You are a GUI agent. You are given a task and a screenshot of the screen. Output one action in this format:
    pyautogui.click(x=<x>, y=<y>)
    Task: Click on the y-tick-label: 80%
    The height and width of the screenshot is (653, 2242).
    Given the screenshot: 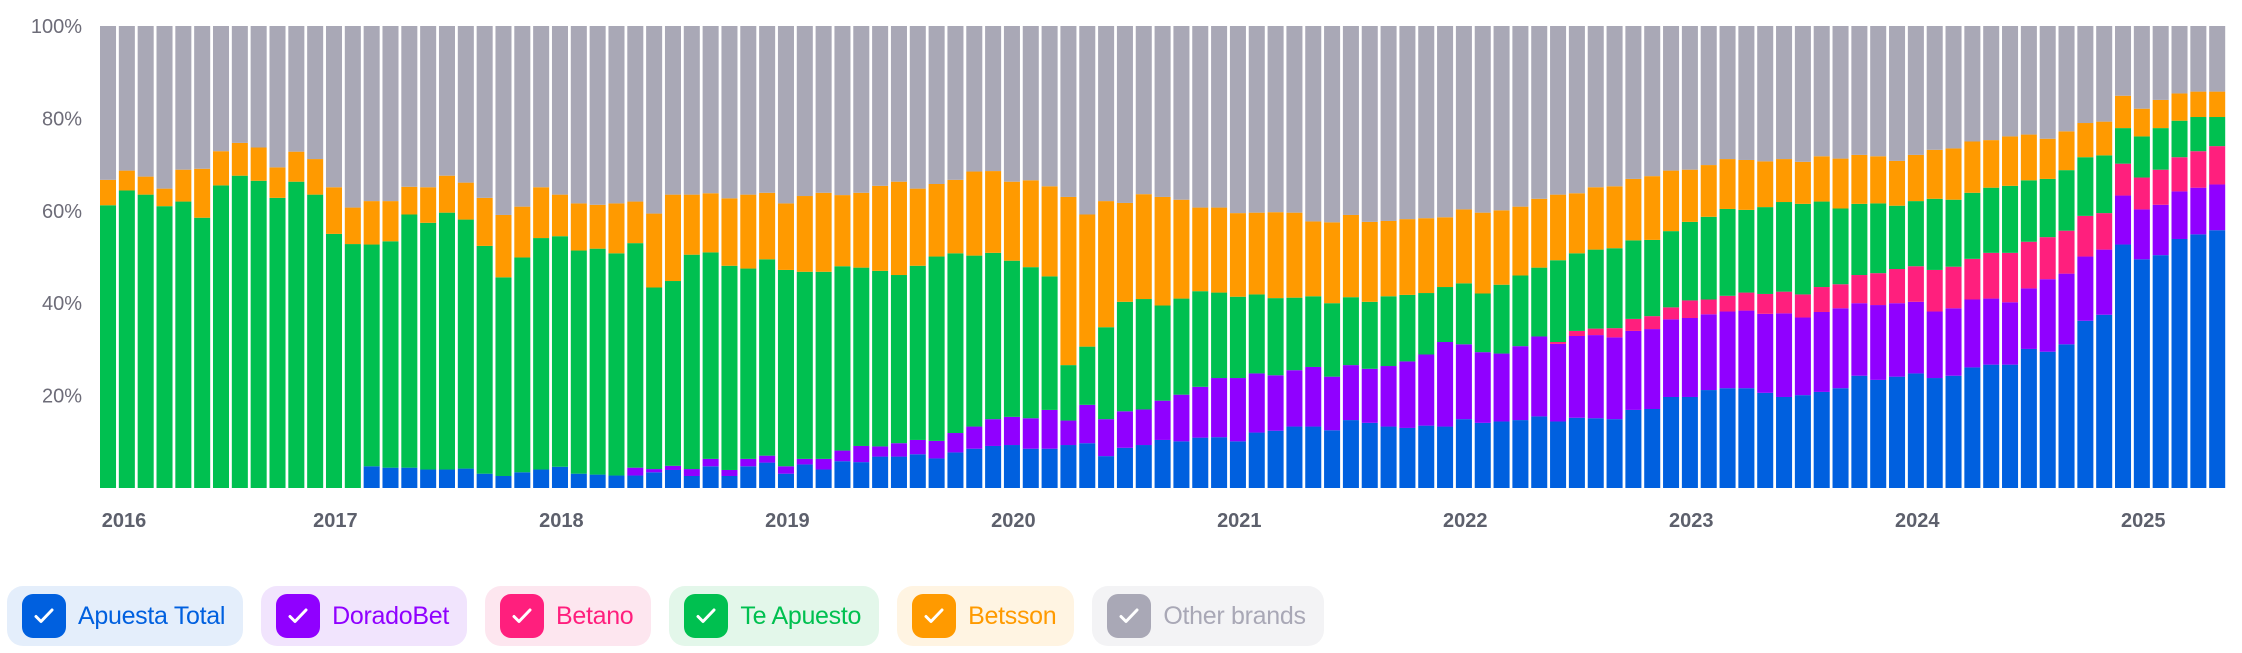 What is the action you would take?
    pyautogui.click(x=62, y=119)
    